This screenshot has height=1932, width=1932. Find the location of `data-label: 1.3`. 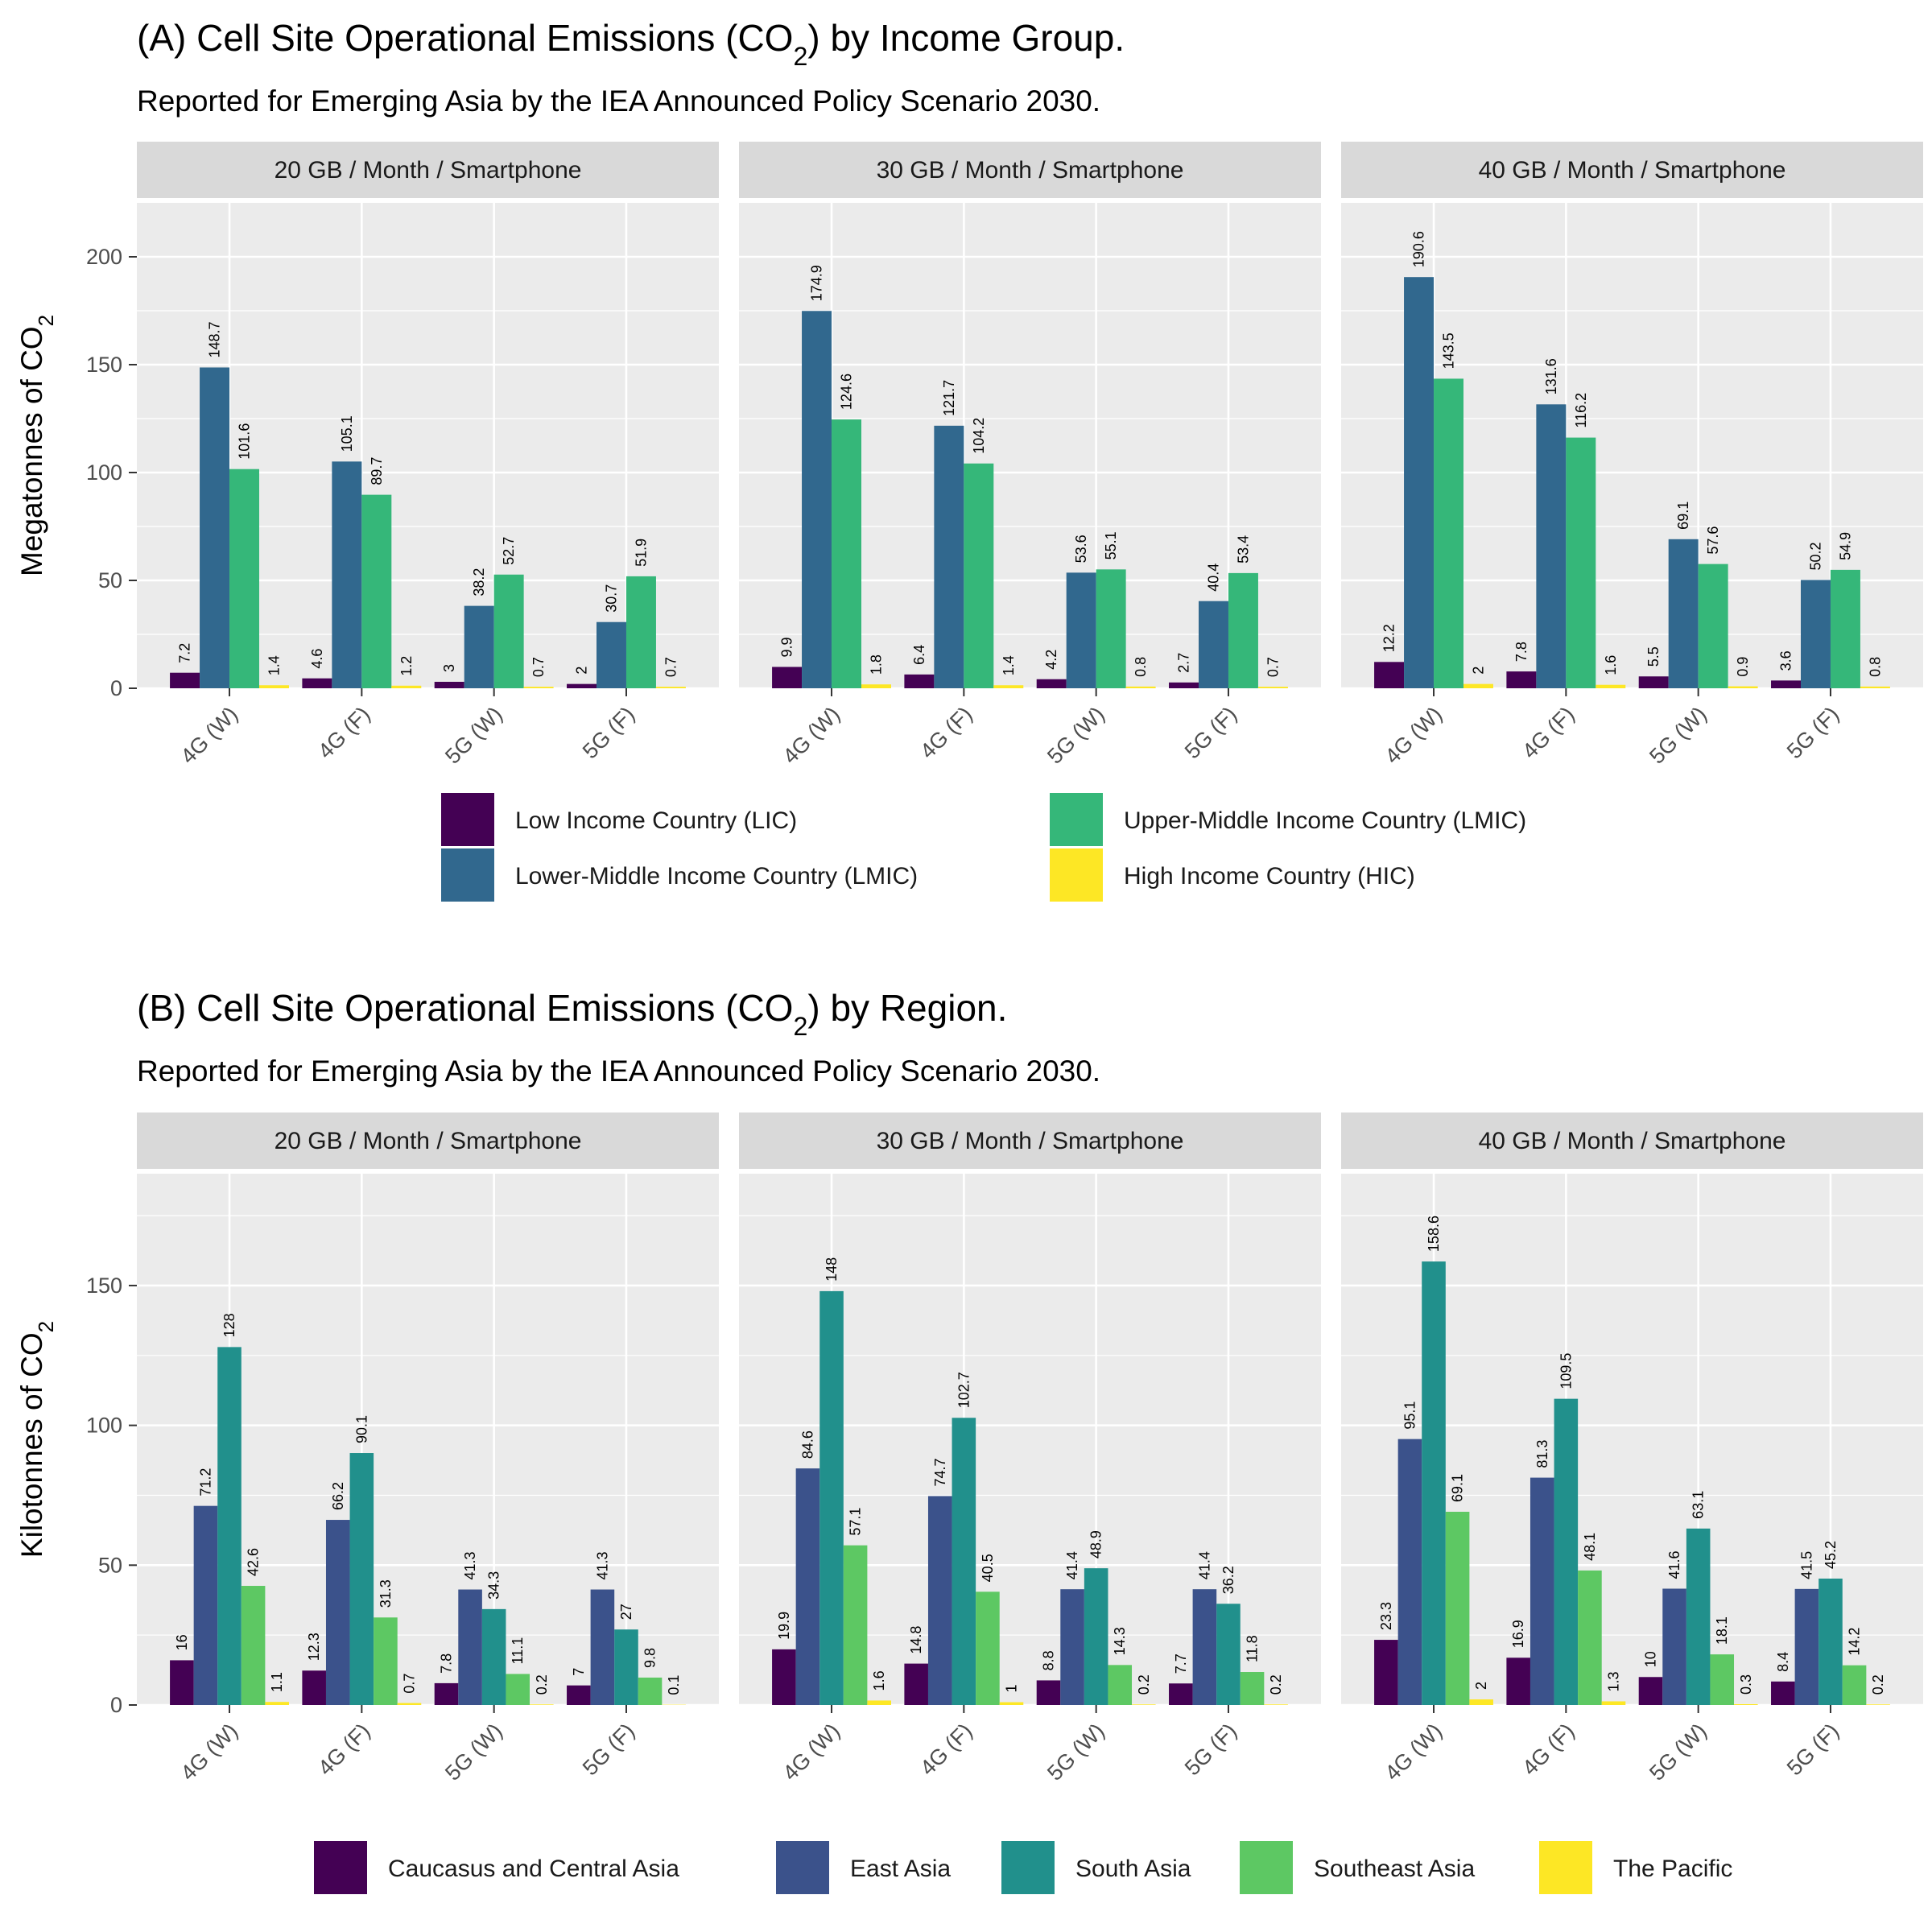

data-label: 1.3 is located at coordinates (1613, 1681).